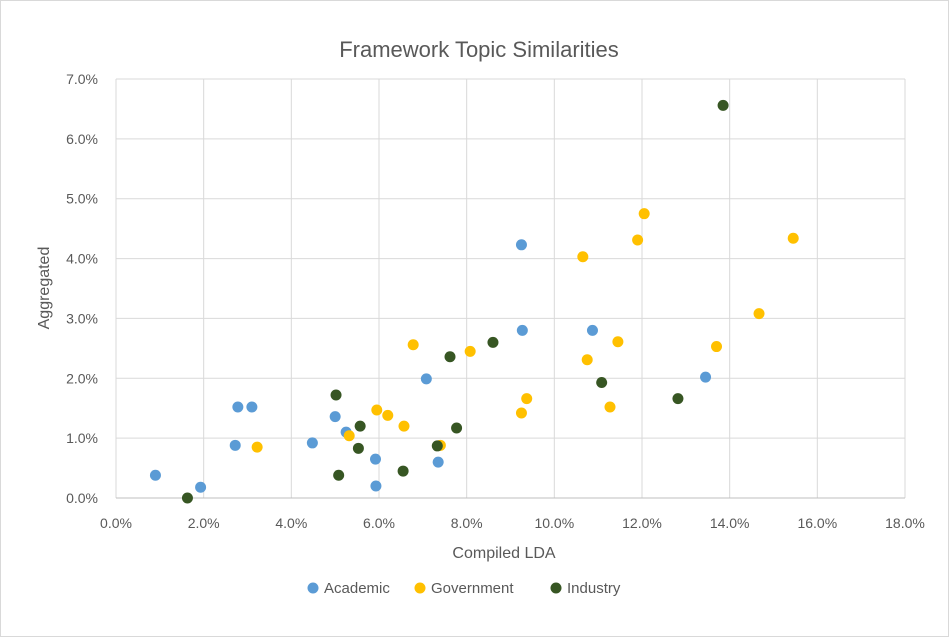 Image resolution: width=949 pixels, height=641 pixels. Describe the element at coordinates (357, 588) in the screenshot. I see `legend-label-academic: Academic` at that location.